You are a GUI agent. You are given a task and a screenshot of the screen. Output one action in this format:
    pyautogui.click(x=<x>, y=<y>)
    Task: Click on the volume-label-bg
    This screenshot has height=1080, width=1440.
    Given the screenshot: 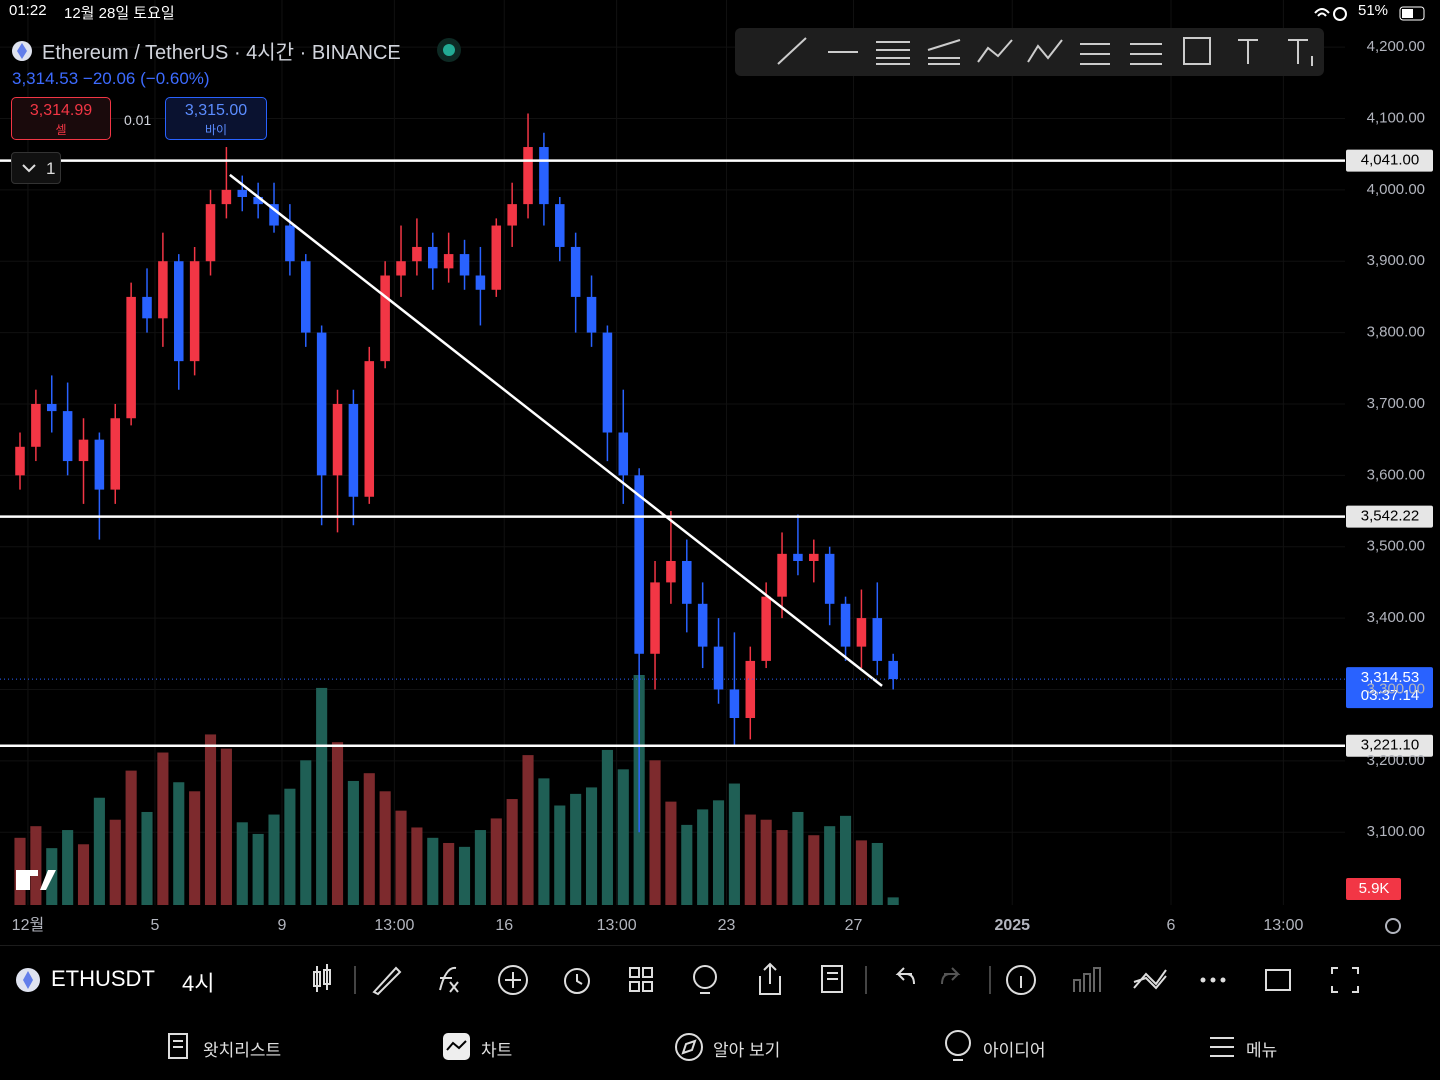 What is the action you would take?
    pyautogui.click(x=1373, y=889)
    